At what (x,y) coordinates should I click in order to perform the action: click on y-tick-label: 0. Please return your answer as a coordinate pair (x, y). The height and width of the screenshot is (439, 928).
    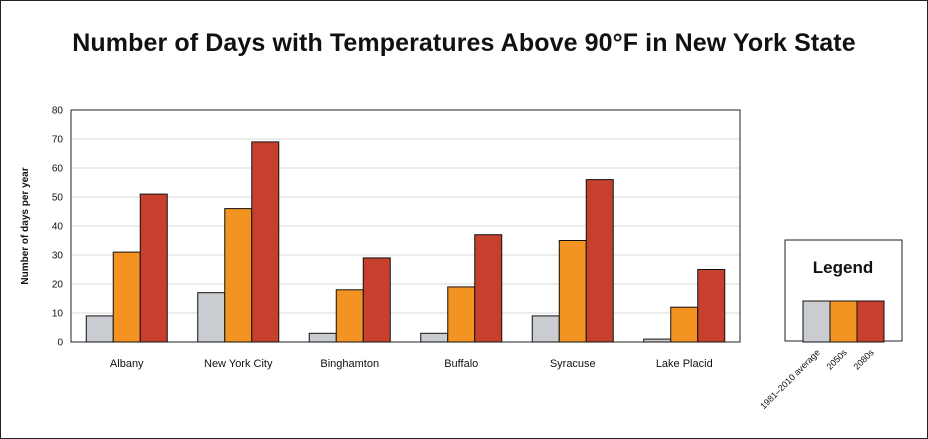
    Looking at the image, I should click on (60, 343).